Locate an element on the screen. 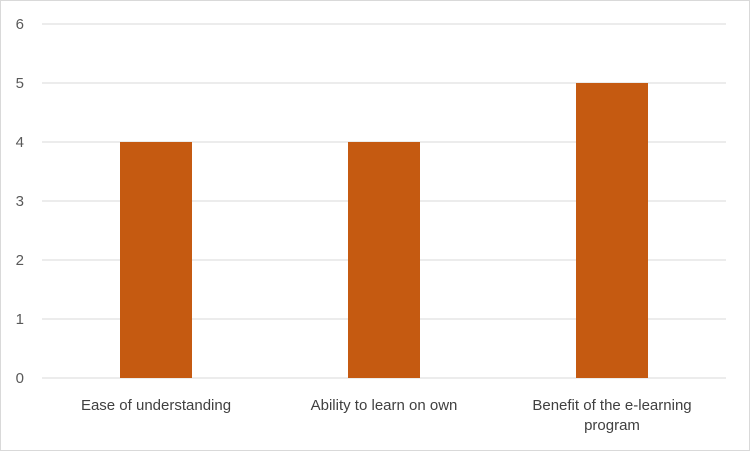 The image size is (750, 451). x-tick-label: Ability to learn on own is located at coordinates (384, 405).